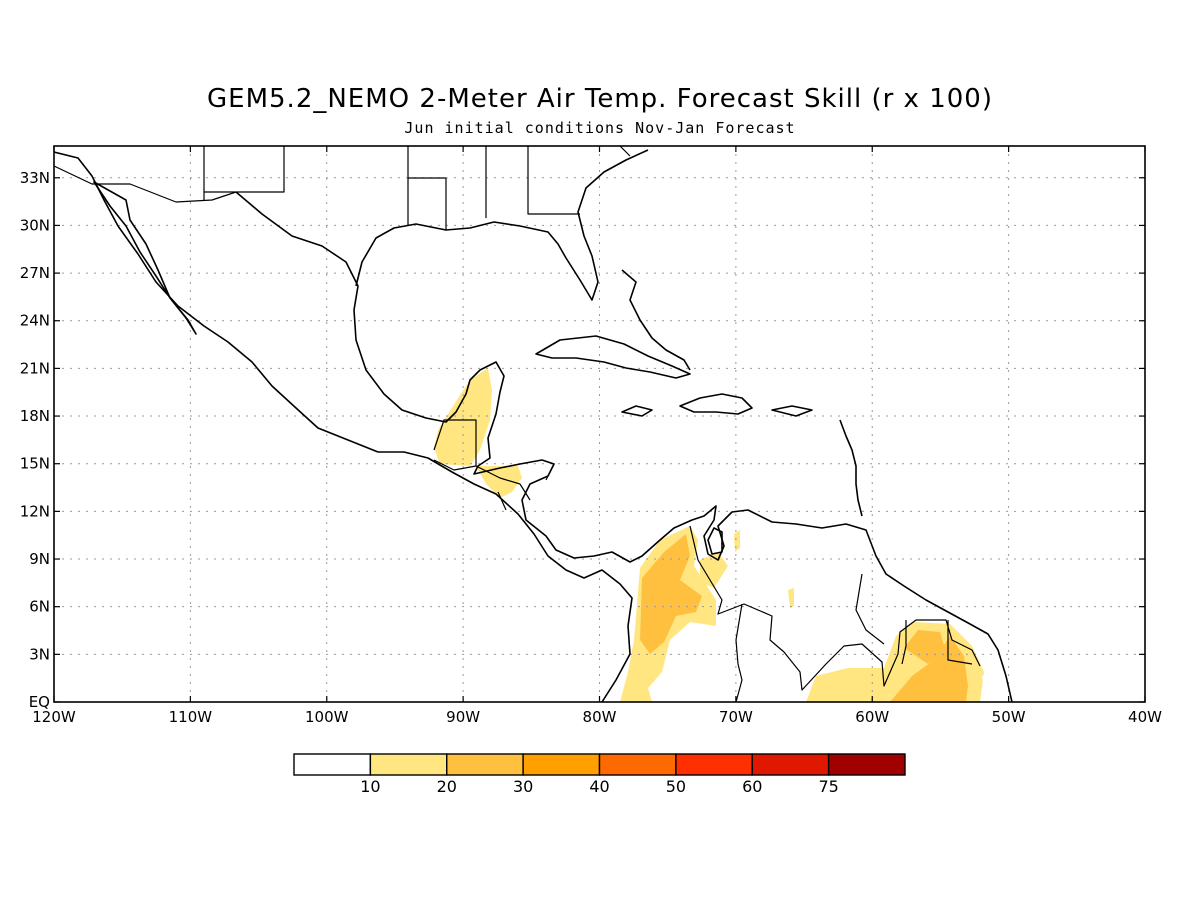 The height and width of the screenshot is (900, 1200). I want to click on lon-tick-label: 60W, so click(872, 717).